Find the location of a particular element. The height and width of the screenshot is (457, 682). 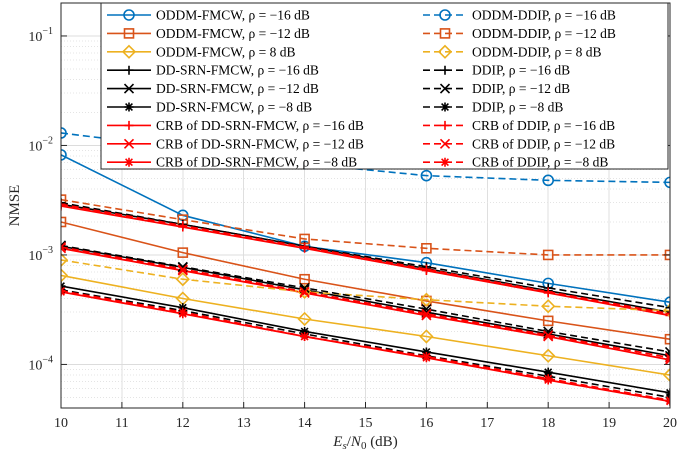

legend-label: ODDM-FMCW, ρ = −12 dB is located at coordinates (233, 33).